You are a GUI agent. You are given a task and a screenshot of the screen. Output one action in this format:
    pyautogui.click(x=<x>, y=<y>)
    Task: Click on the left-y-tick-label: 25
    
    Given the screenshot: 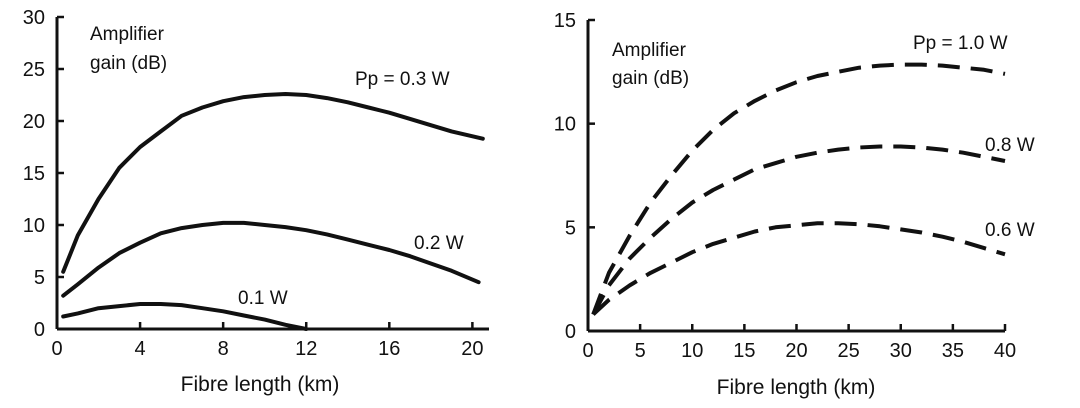 What is the action you would take?
    pyautogui.click(x=34, y=70)
    